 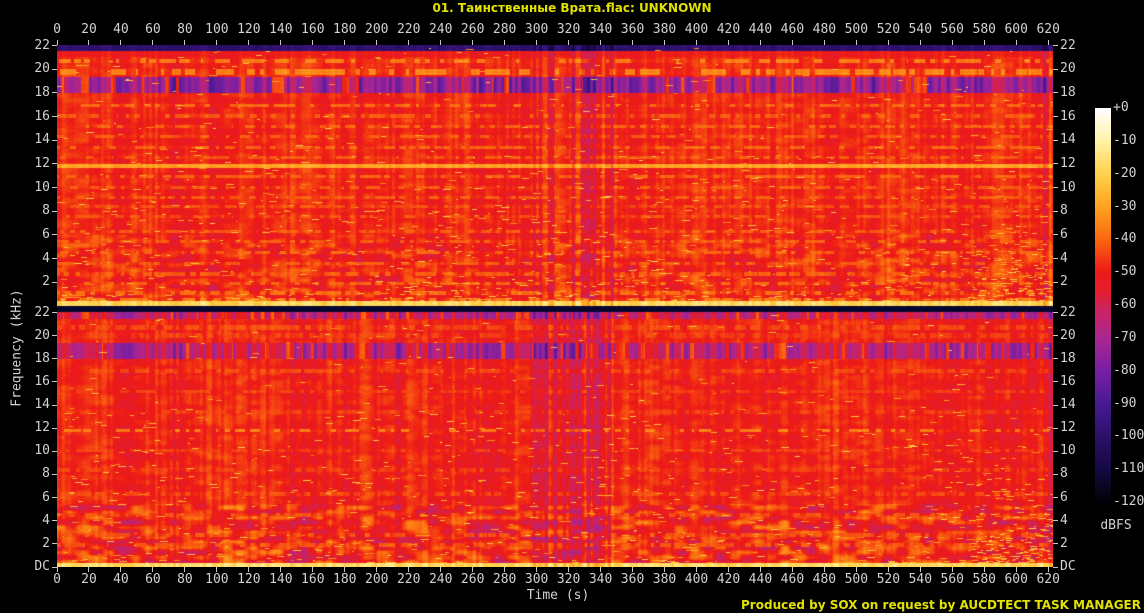 What do you see at coordinates (664, 29) in the screenshot?
I see `time-tick-label-top: 380` at bounding box center [664, 29].